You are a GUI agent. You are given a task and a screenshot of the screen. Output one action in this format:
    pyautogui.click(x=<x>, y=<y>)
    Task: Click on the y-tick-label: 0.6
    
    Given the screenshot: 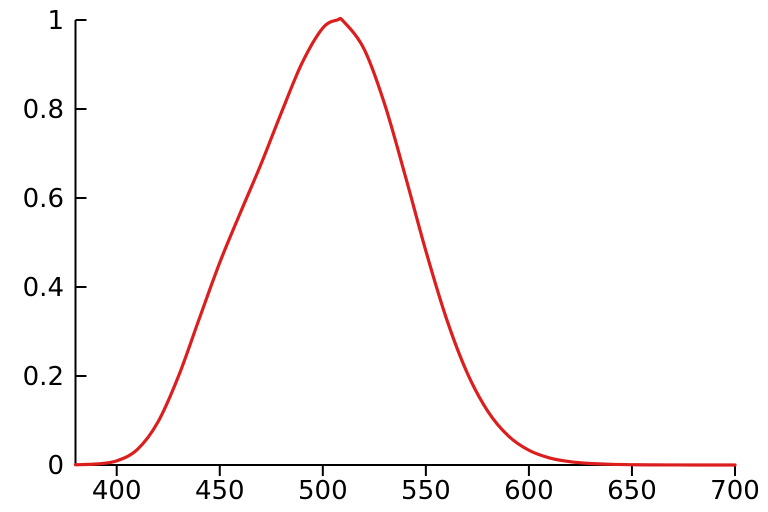 What is the action you would take?
    pyautogui.click(x=43, y=199)
    